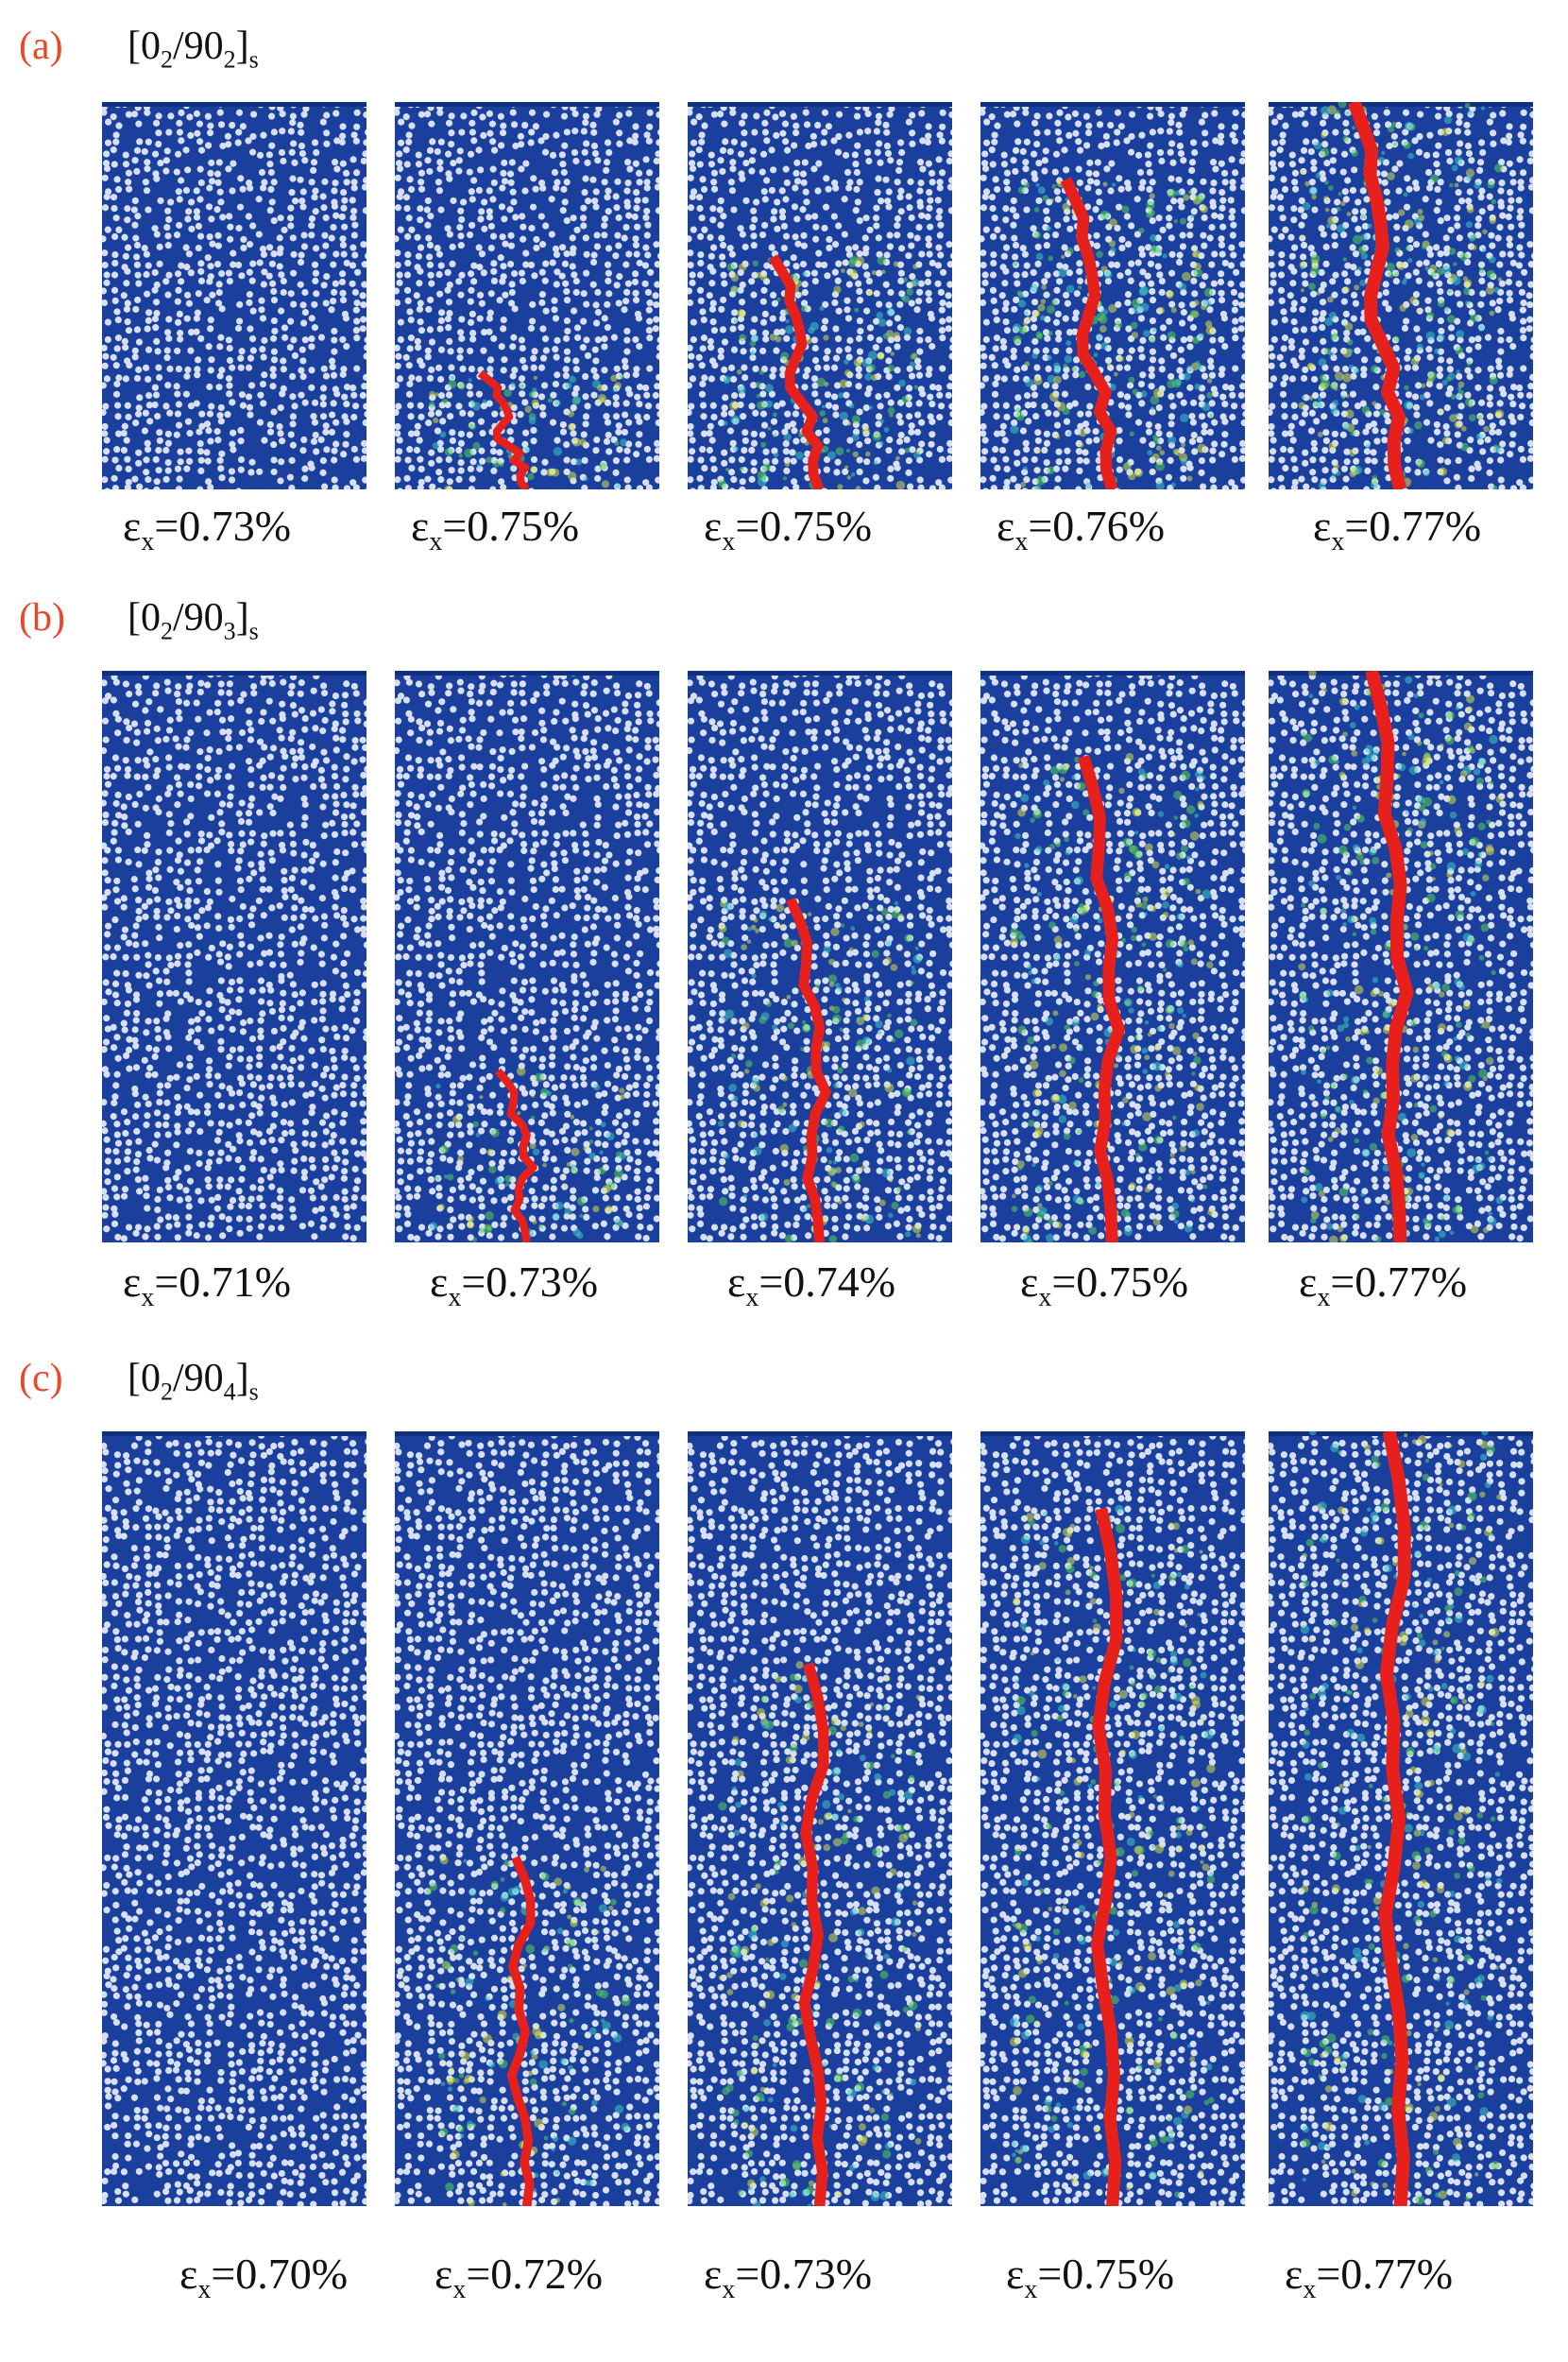 The height and width of the screenshot is (2362, 1568). I want to click on strain-symbol: ε, so click(439, 1282).